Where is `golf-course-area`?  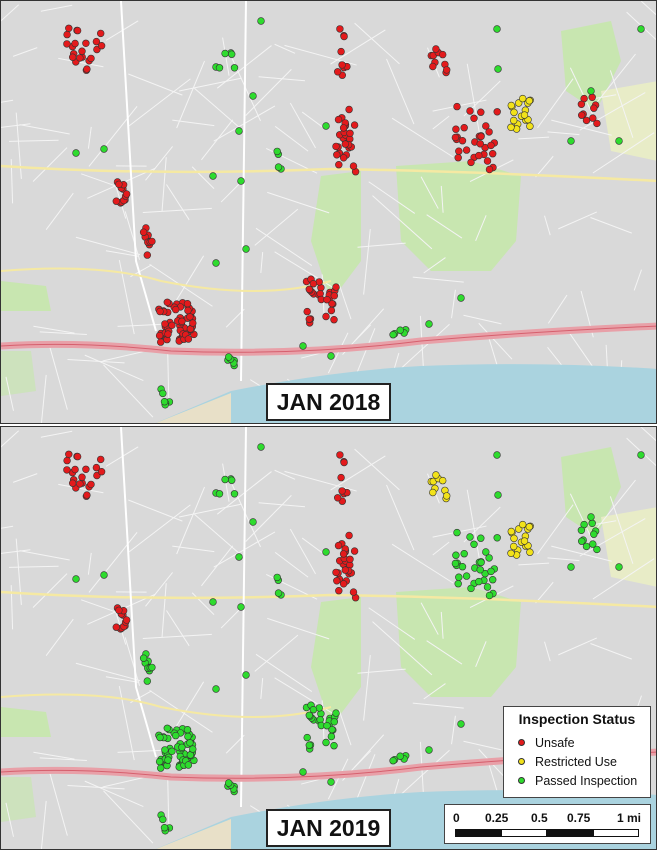 golf-course-area is located at coordinates (458, 642).